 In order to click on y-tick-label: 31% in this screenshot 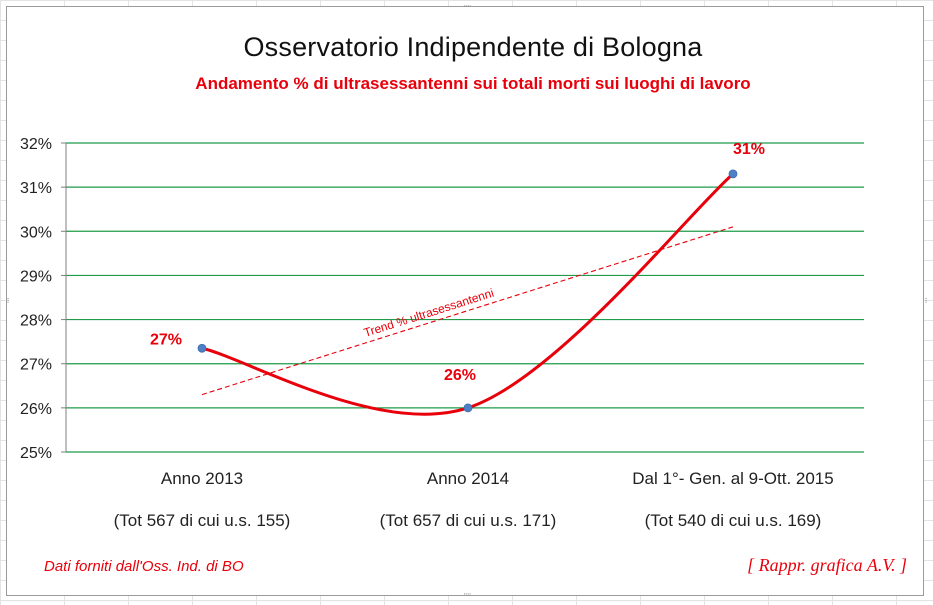, I will do `click(36, 188)`.